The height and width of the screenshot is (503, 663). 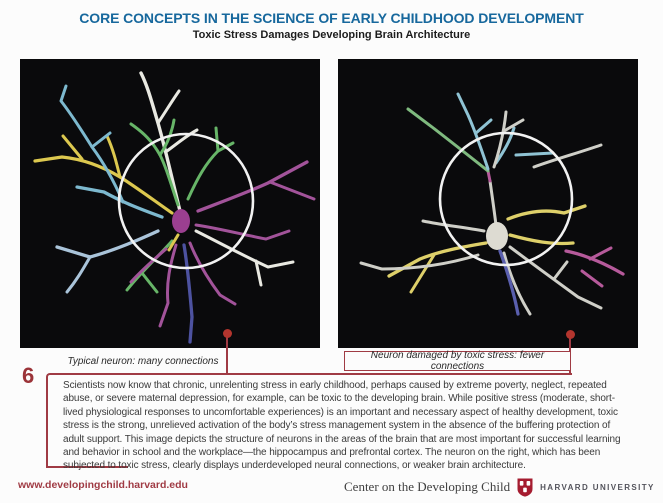 What do you see at coordinates (103, 485) in the screenshot?
I see `website-link: www.developingchild.harvard.edu` at bounding box center [103, 485].